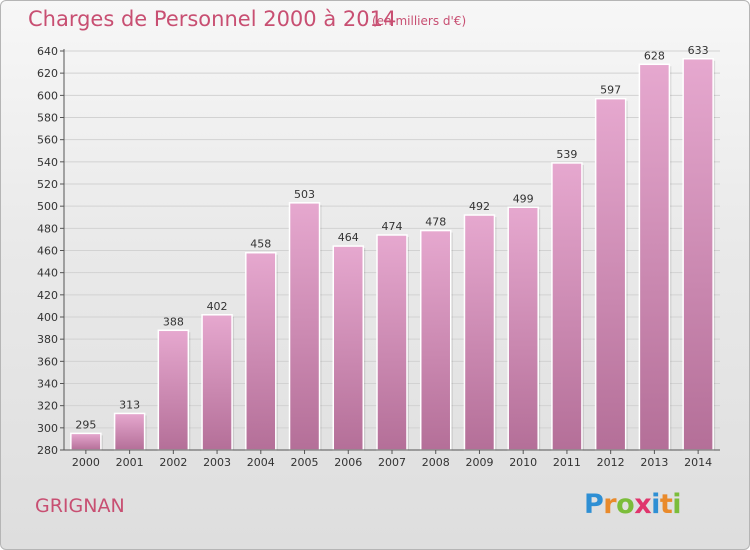 The height and width of the screenshot is (550, 750). Describe the element at coordinates (654, 462) in the screenshot. I see `x-tick-label: 2013` at that location.